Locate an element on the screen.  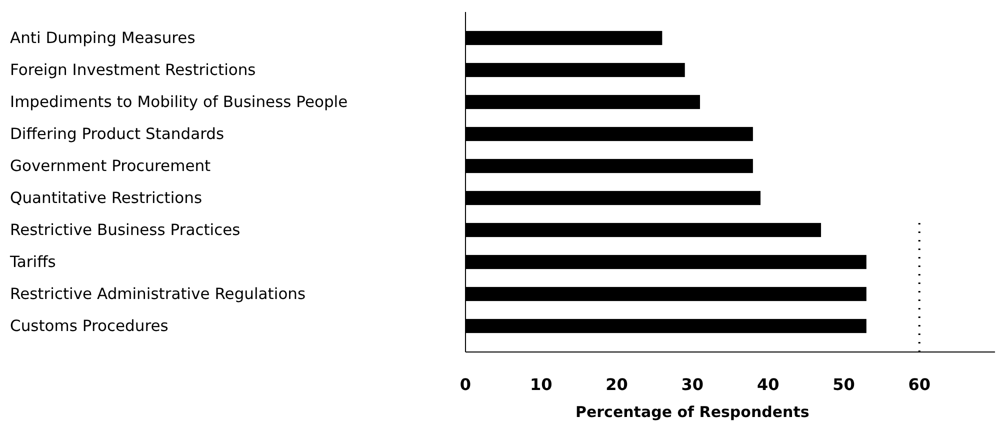
y-tick-label: Quantitative Restrictions is located at coordinates (106, 198).